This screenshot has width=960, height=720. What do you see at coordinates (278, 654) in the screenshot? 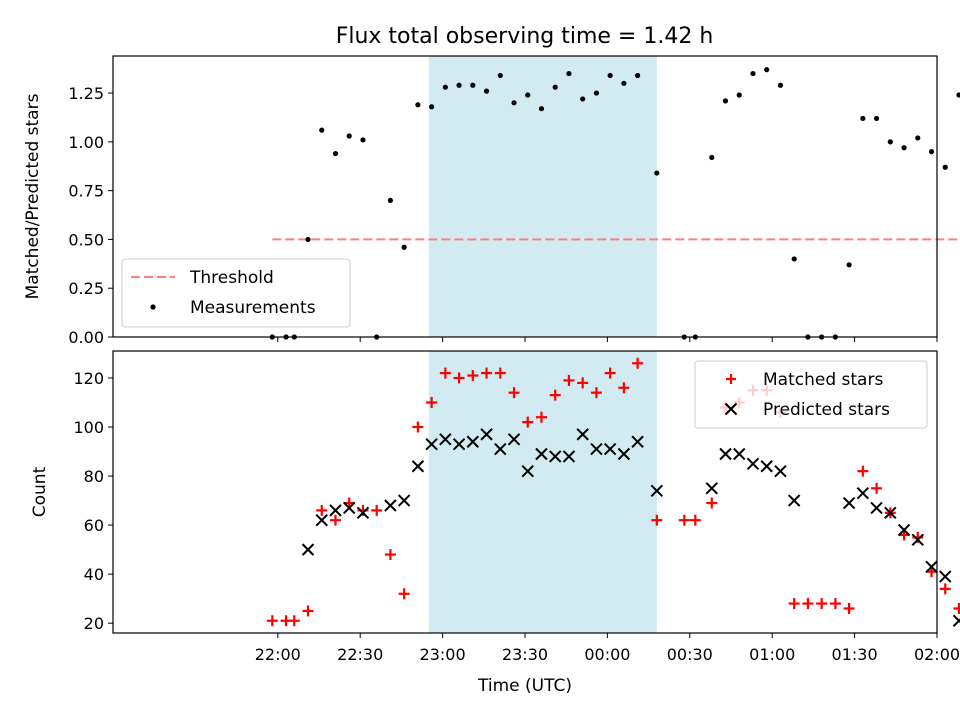
I see `x-tick-label: 22:00` at bounding box center [278, 654].